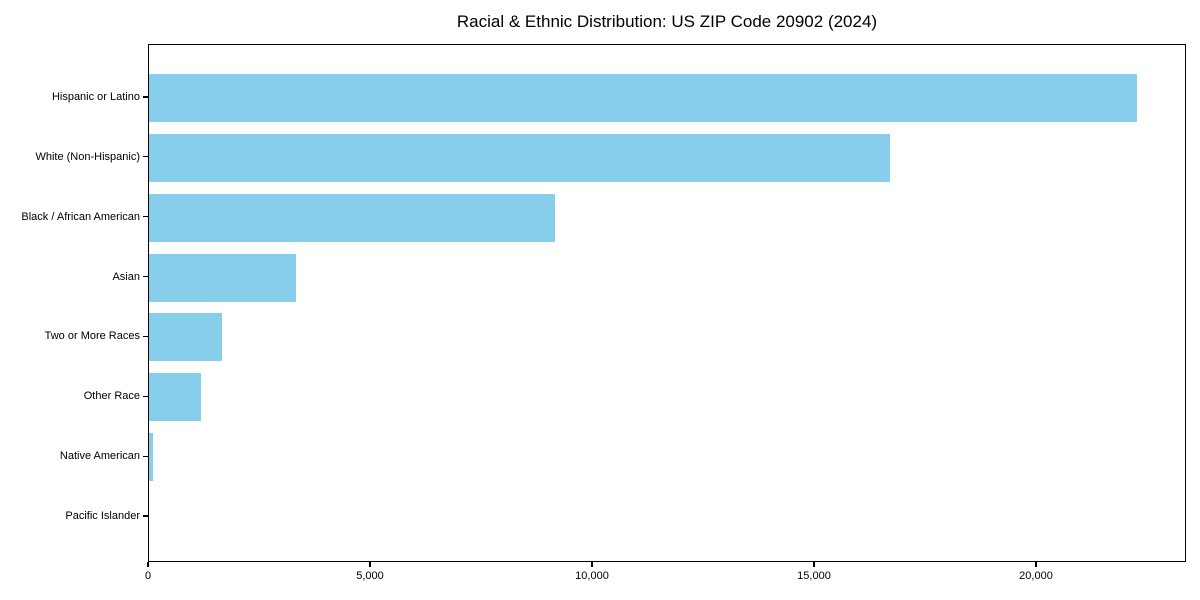 The width and height of the screenshot is (1200, 600). I want to click on y-tick-label: Black / African American, so click(80, 216).